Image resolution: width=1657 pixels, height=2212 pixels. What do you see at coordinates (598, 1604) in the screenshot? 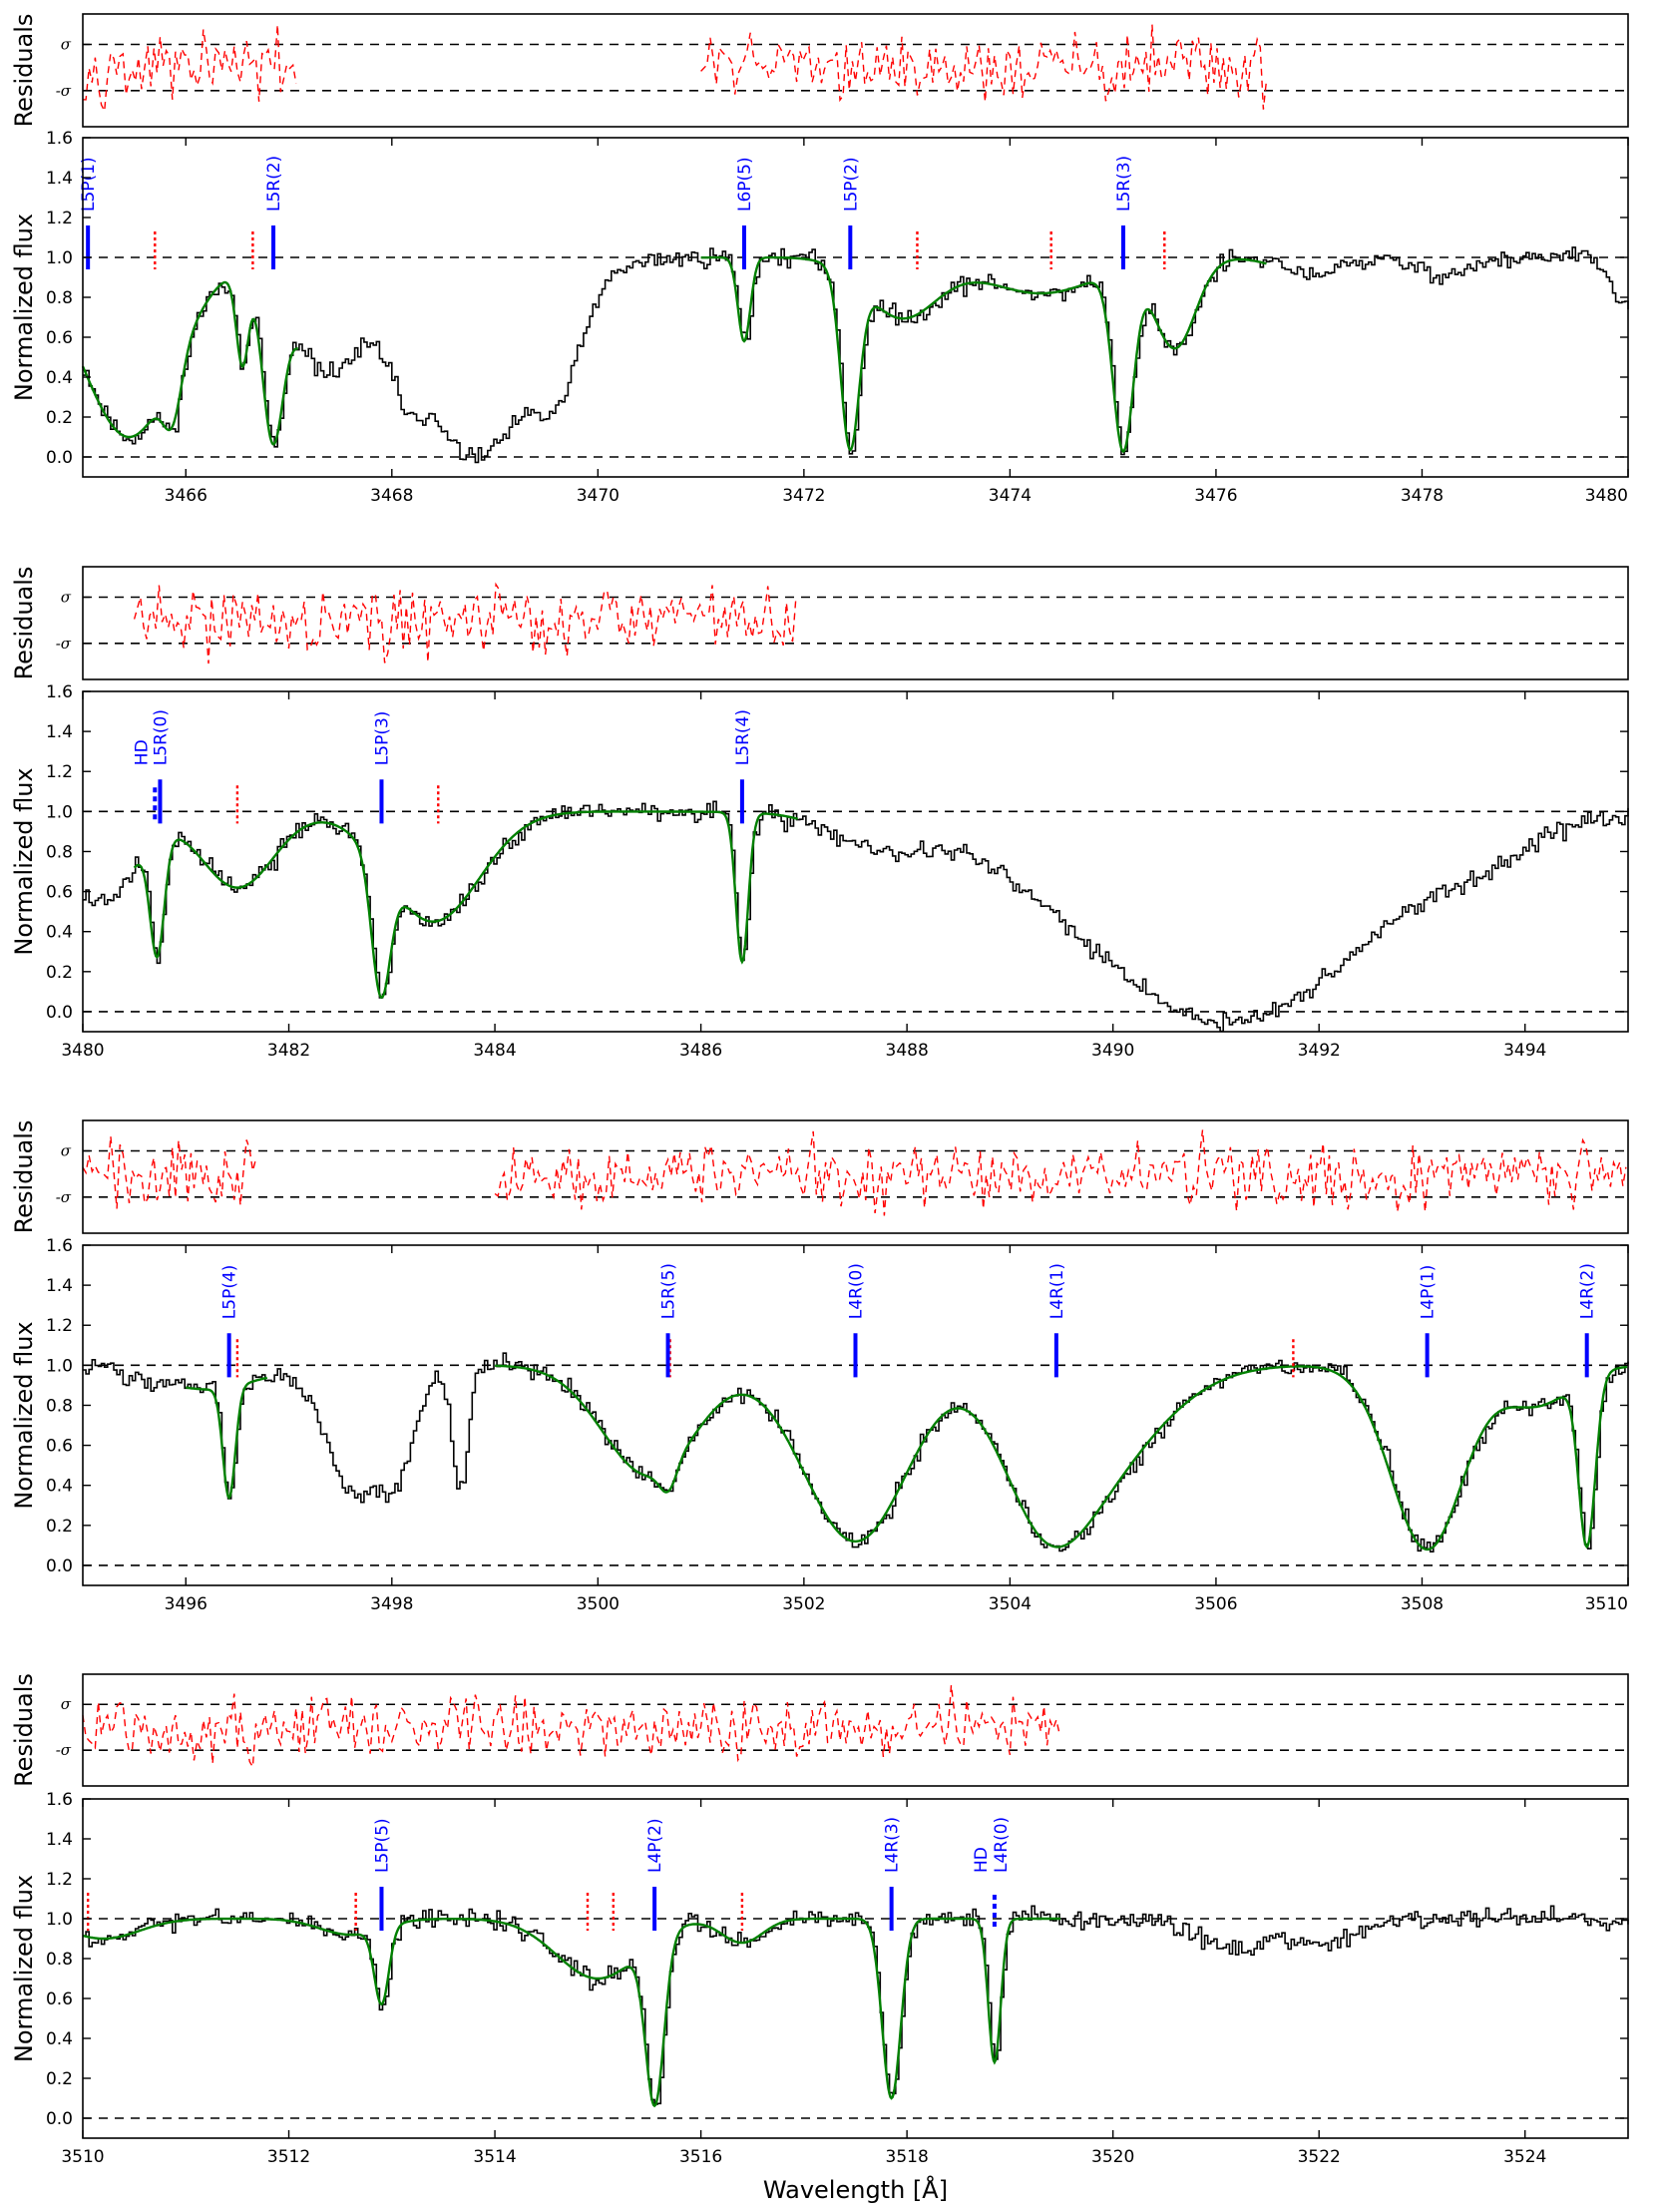
I see `x-tick-label: 3500` at bounding box center [598, 1604].